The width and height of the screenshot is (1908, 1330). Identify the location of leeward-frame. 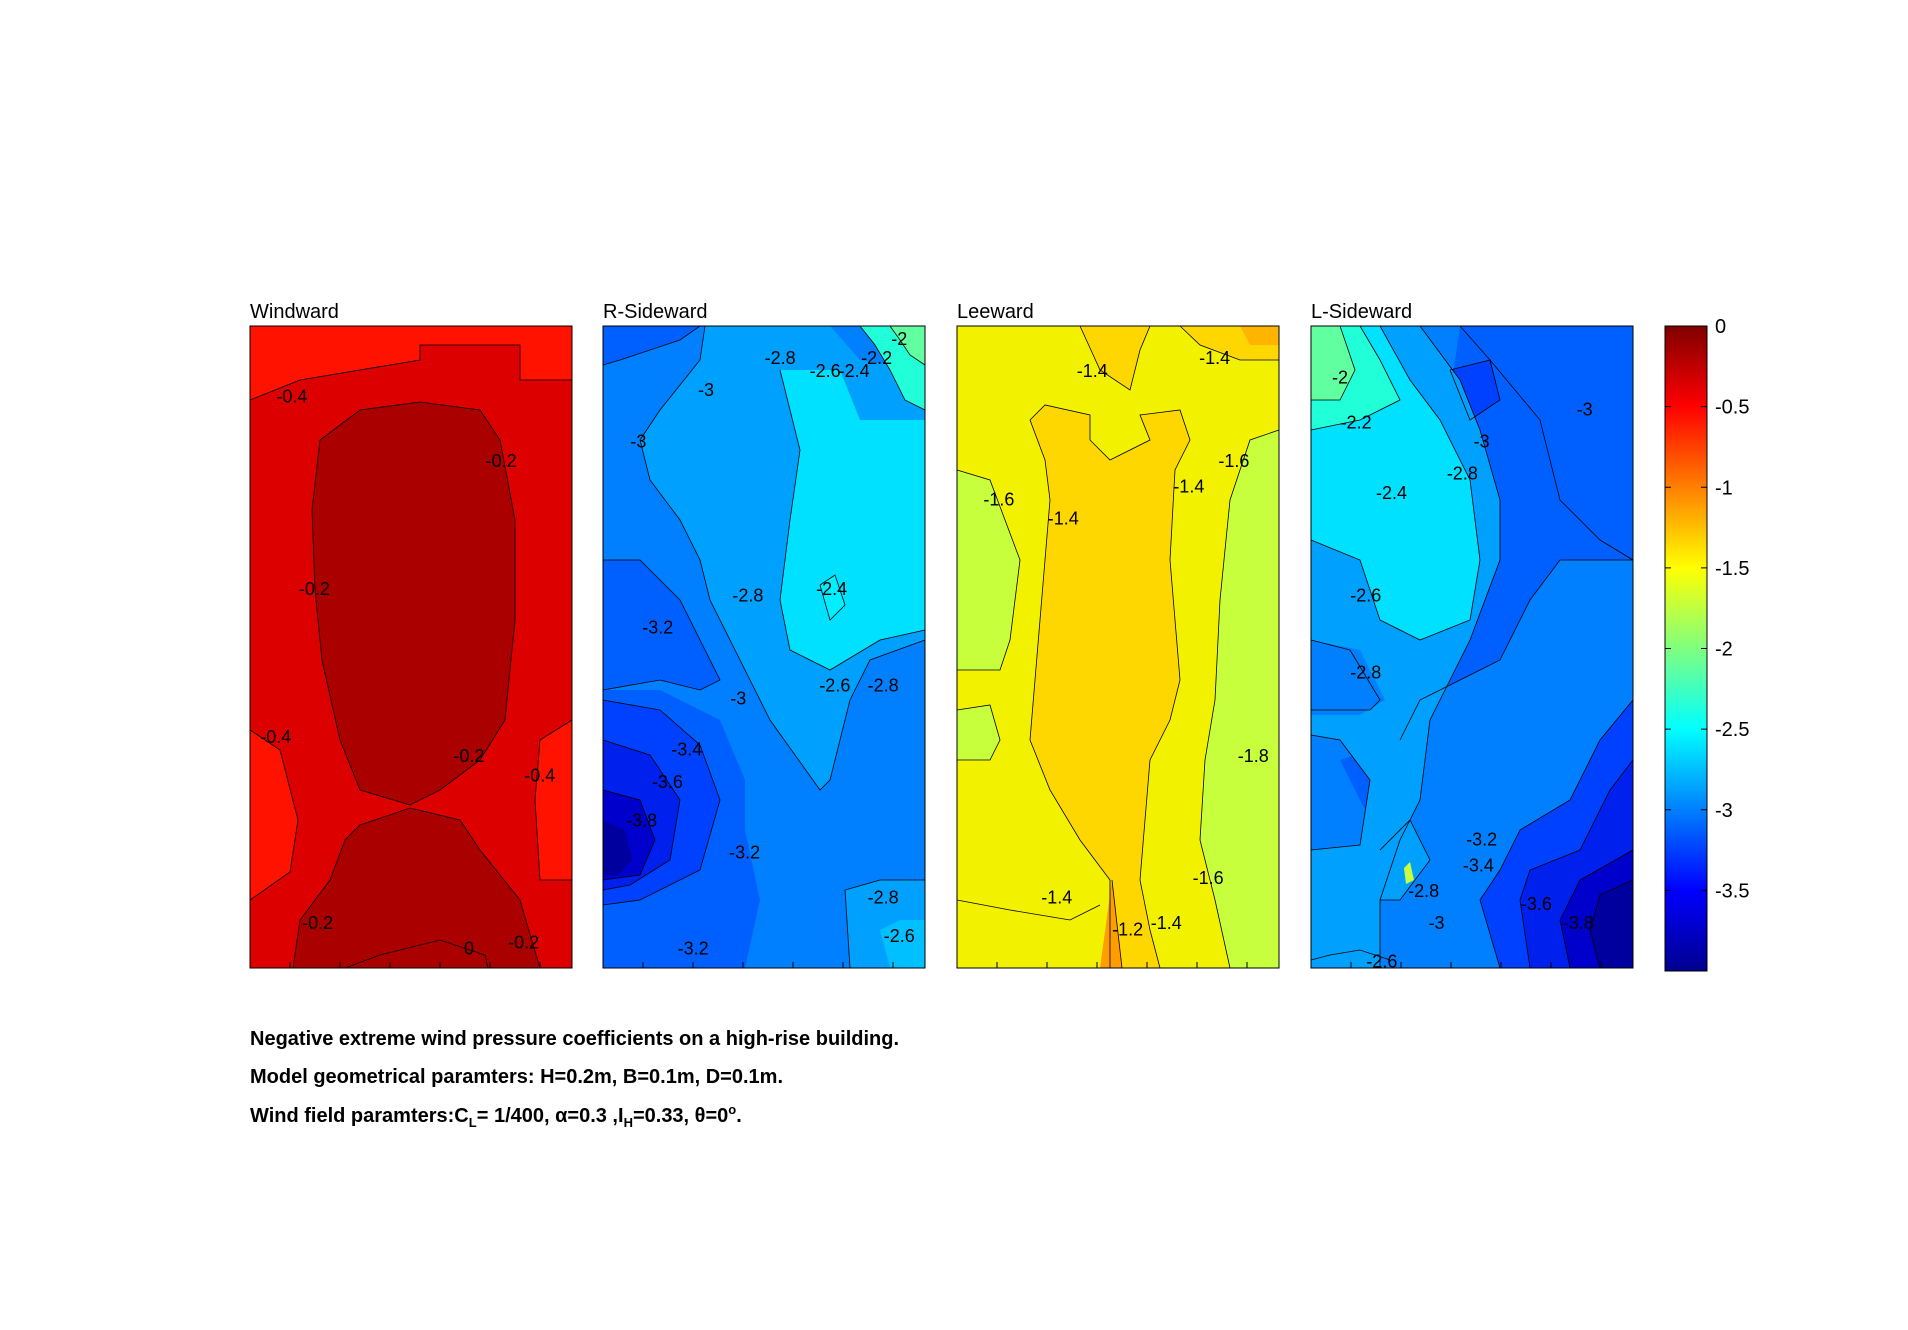
(1118, 647).